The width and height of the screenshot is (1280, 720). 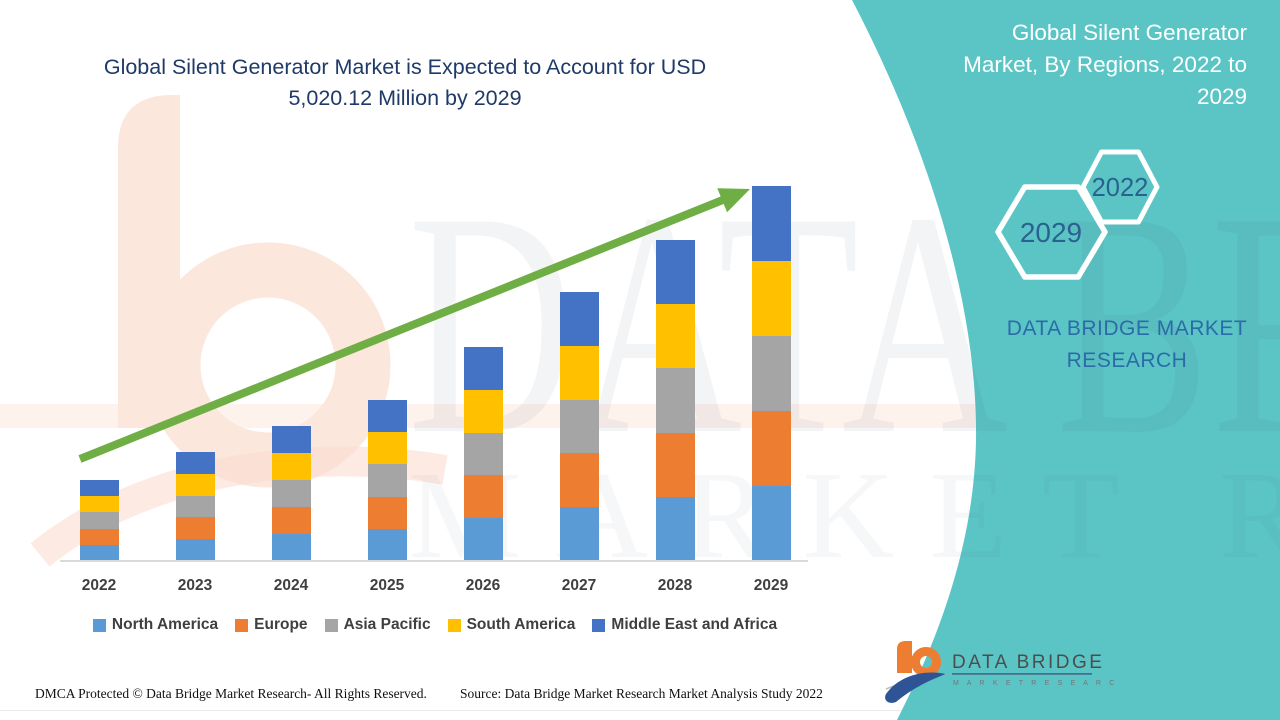 What do you see at coordinates (521, 624) in the screenshot?
I see `legend-label: South America` at bounding box center [521, 624].